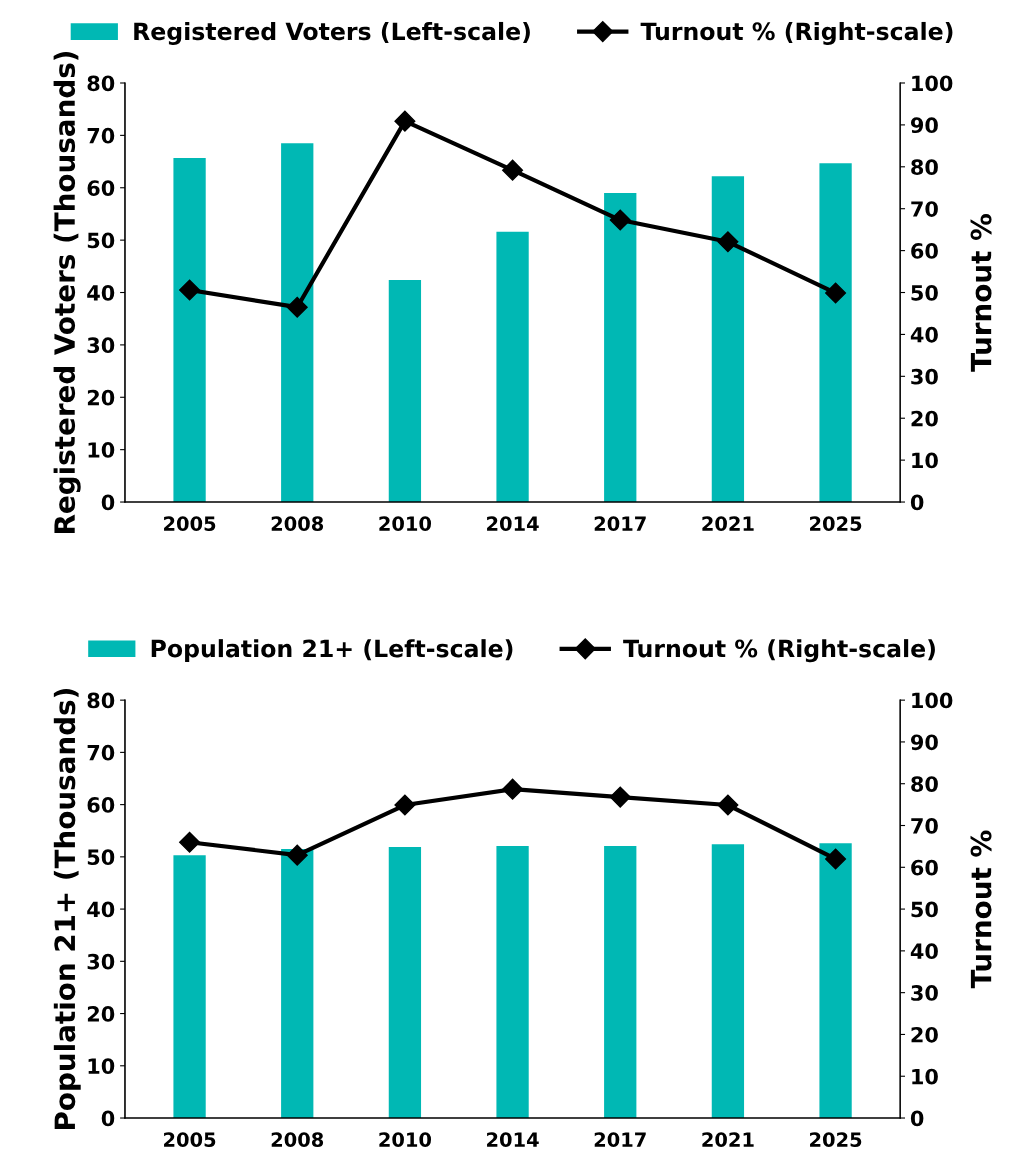 The width and height of the screenshot is (1016, 1164). I want to click on y-axis-title: Registered Voters (Thousands), so click(67, 292).